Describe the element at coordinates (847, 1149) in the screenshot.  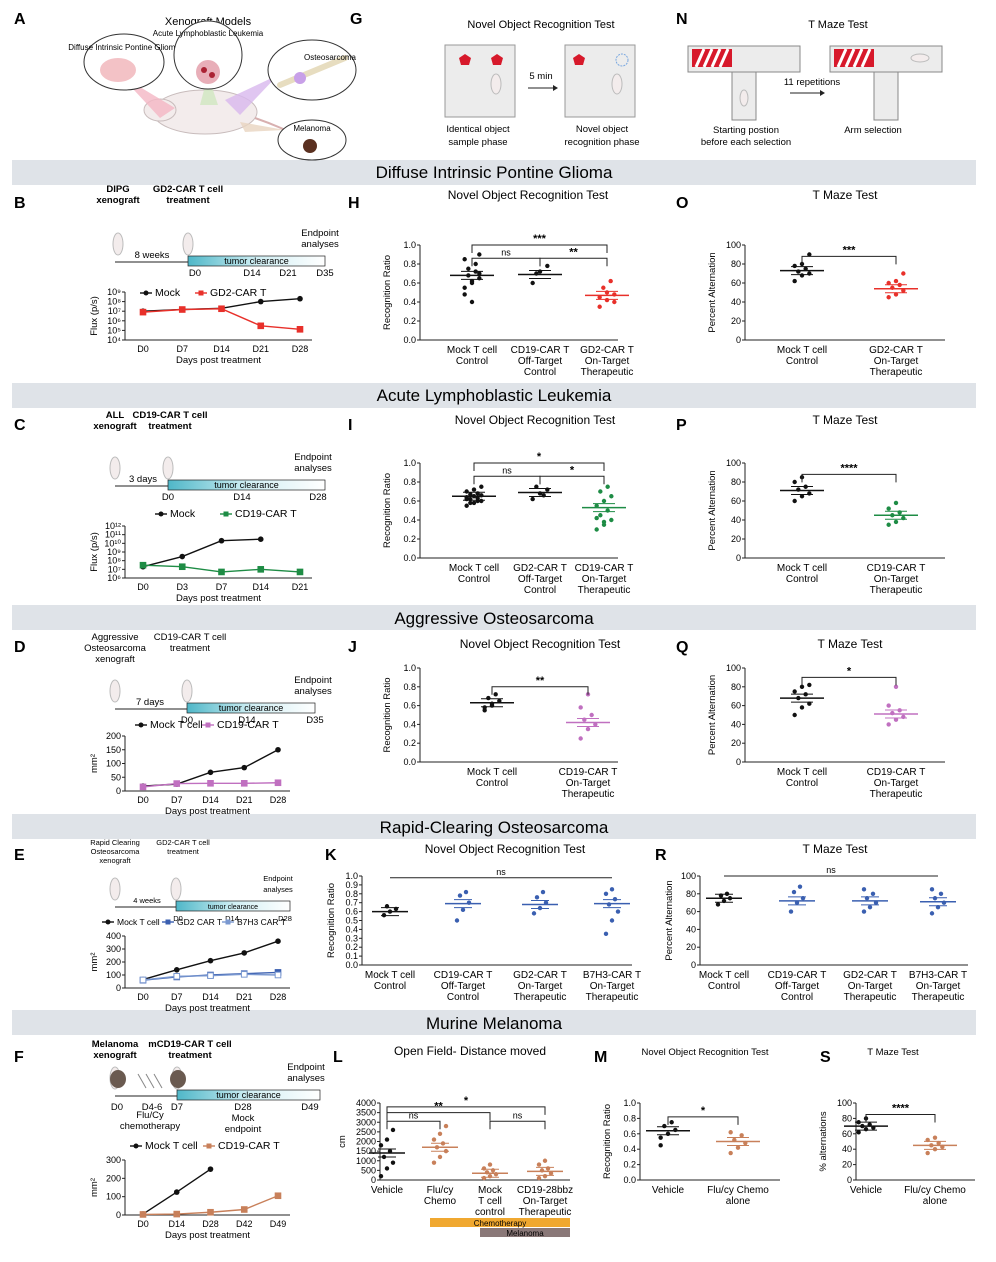
I see `y-tick-label: 40` at that location.